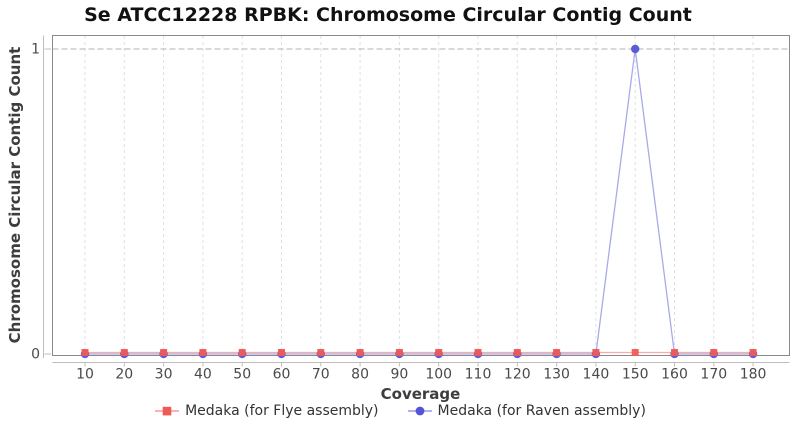  Describe the element at coordinates (41, 199) in the screenshot. I see `y-axis: 01` at that location.